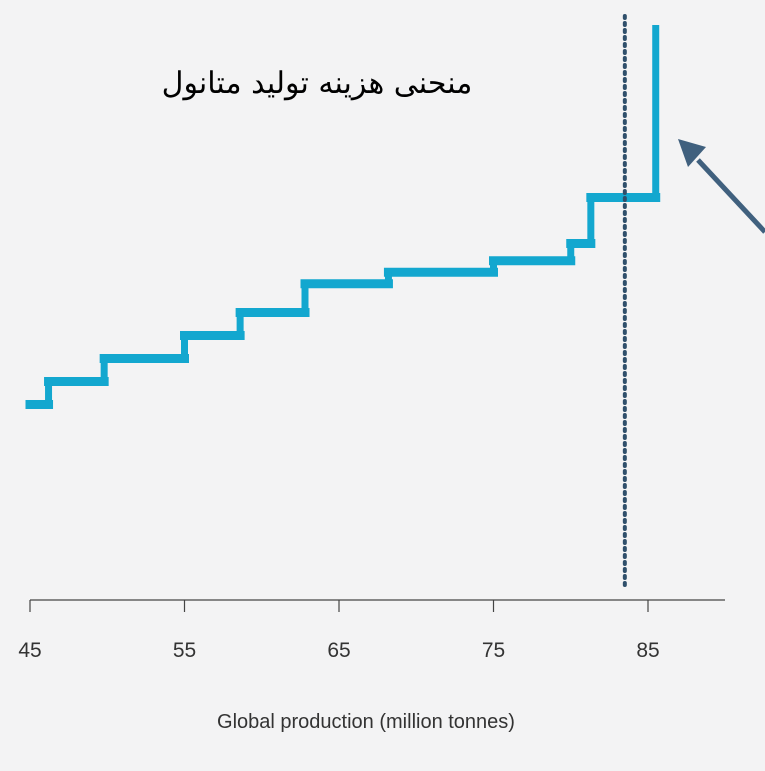 The image size is (765, 771). Describe the element at coordinates (647, 650) in the screenshot. I see `x-tick-label: 85` at that location.